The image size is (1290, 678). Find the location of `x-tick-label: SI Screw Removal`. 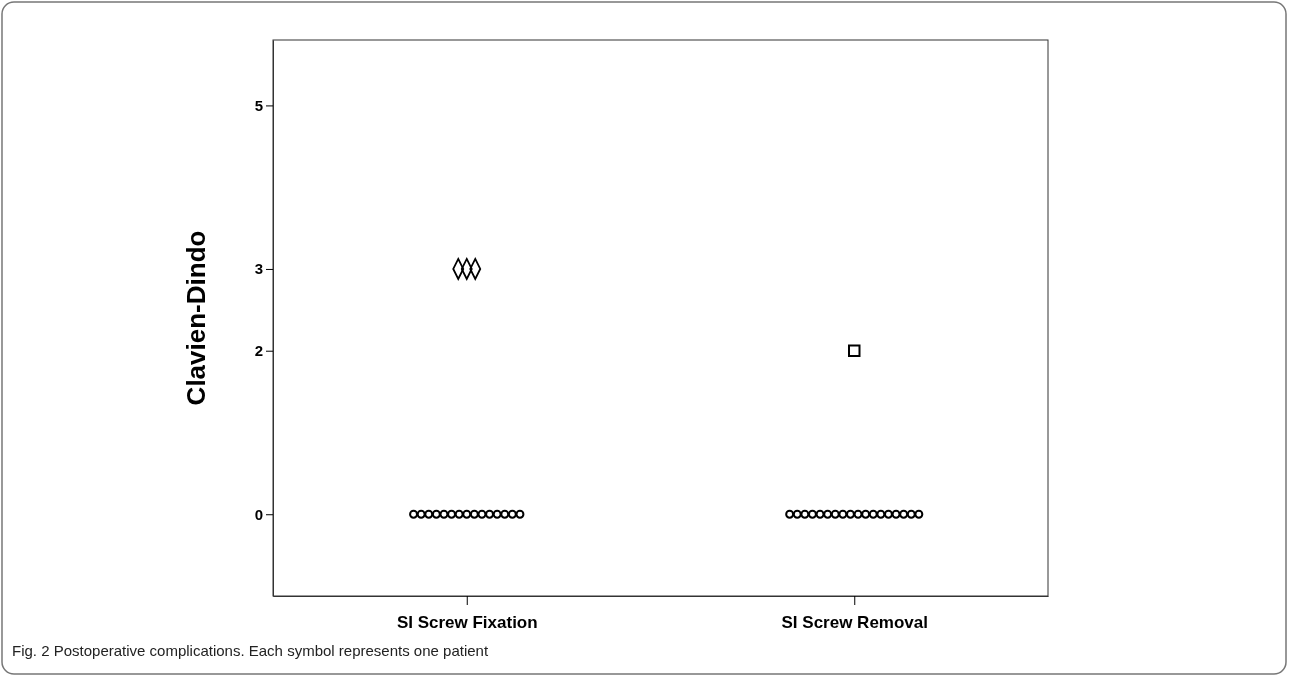

x-tick-label: SI Screw Removal is located at coordinates (854, 623).